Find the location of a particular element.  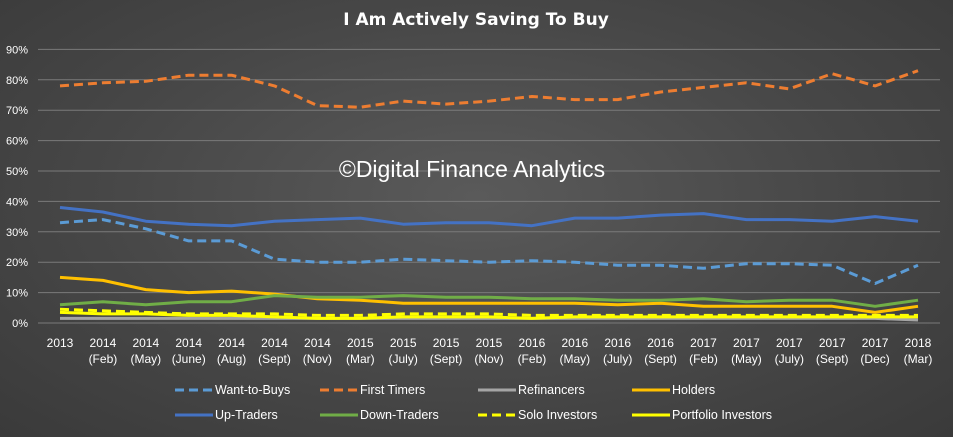

y-tick-label: 40% is located at coordinates (17, 202).